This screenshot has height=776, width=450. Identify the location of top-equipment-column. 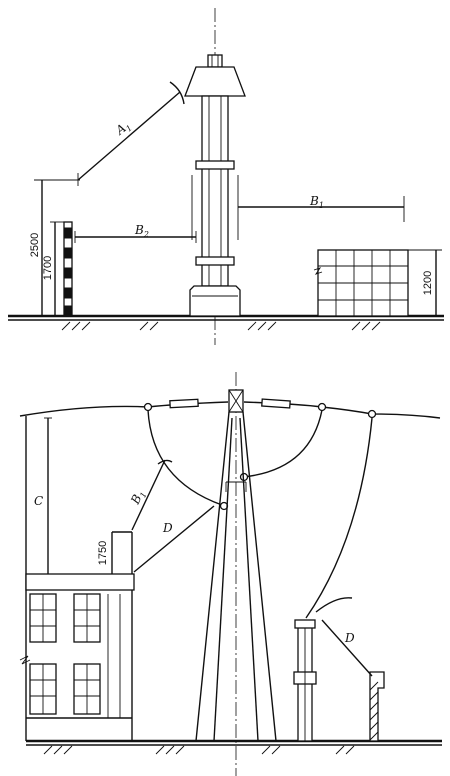
(215, 185).